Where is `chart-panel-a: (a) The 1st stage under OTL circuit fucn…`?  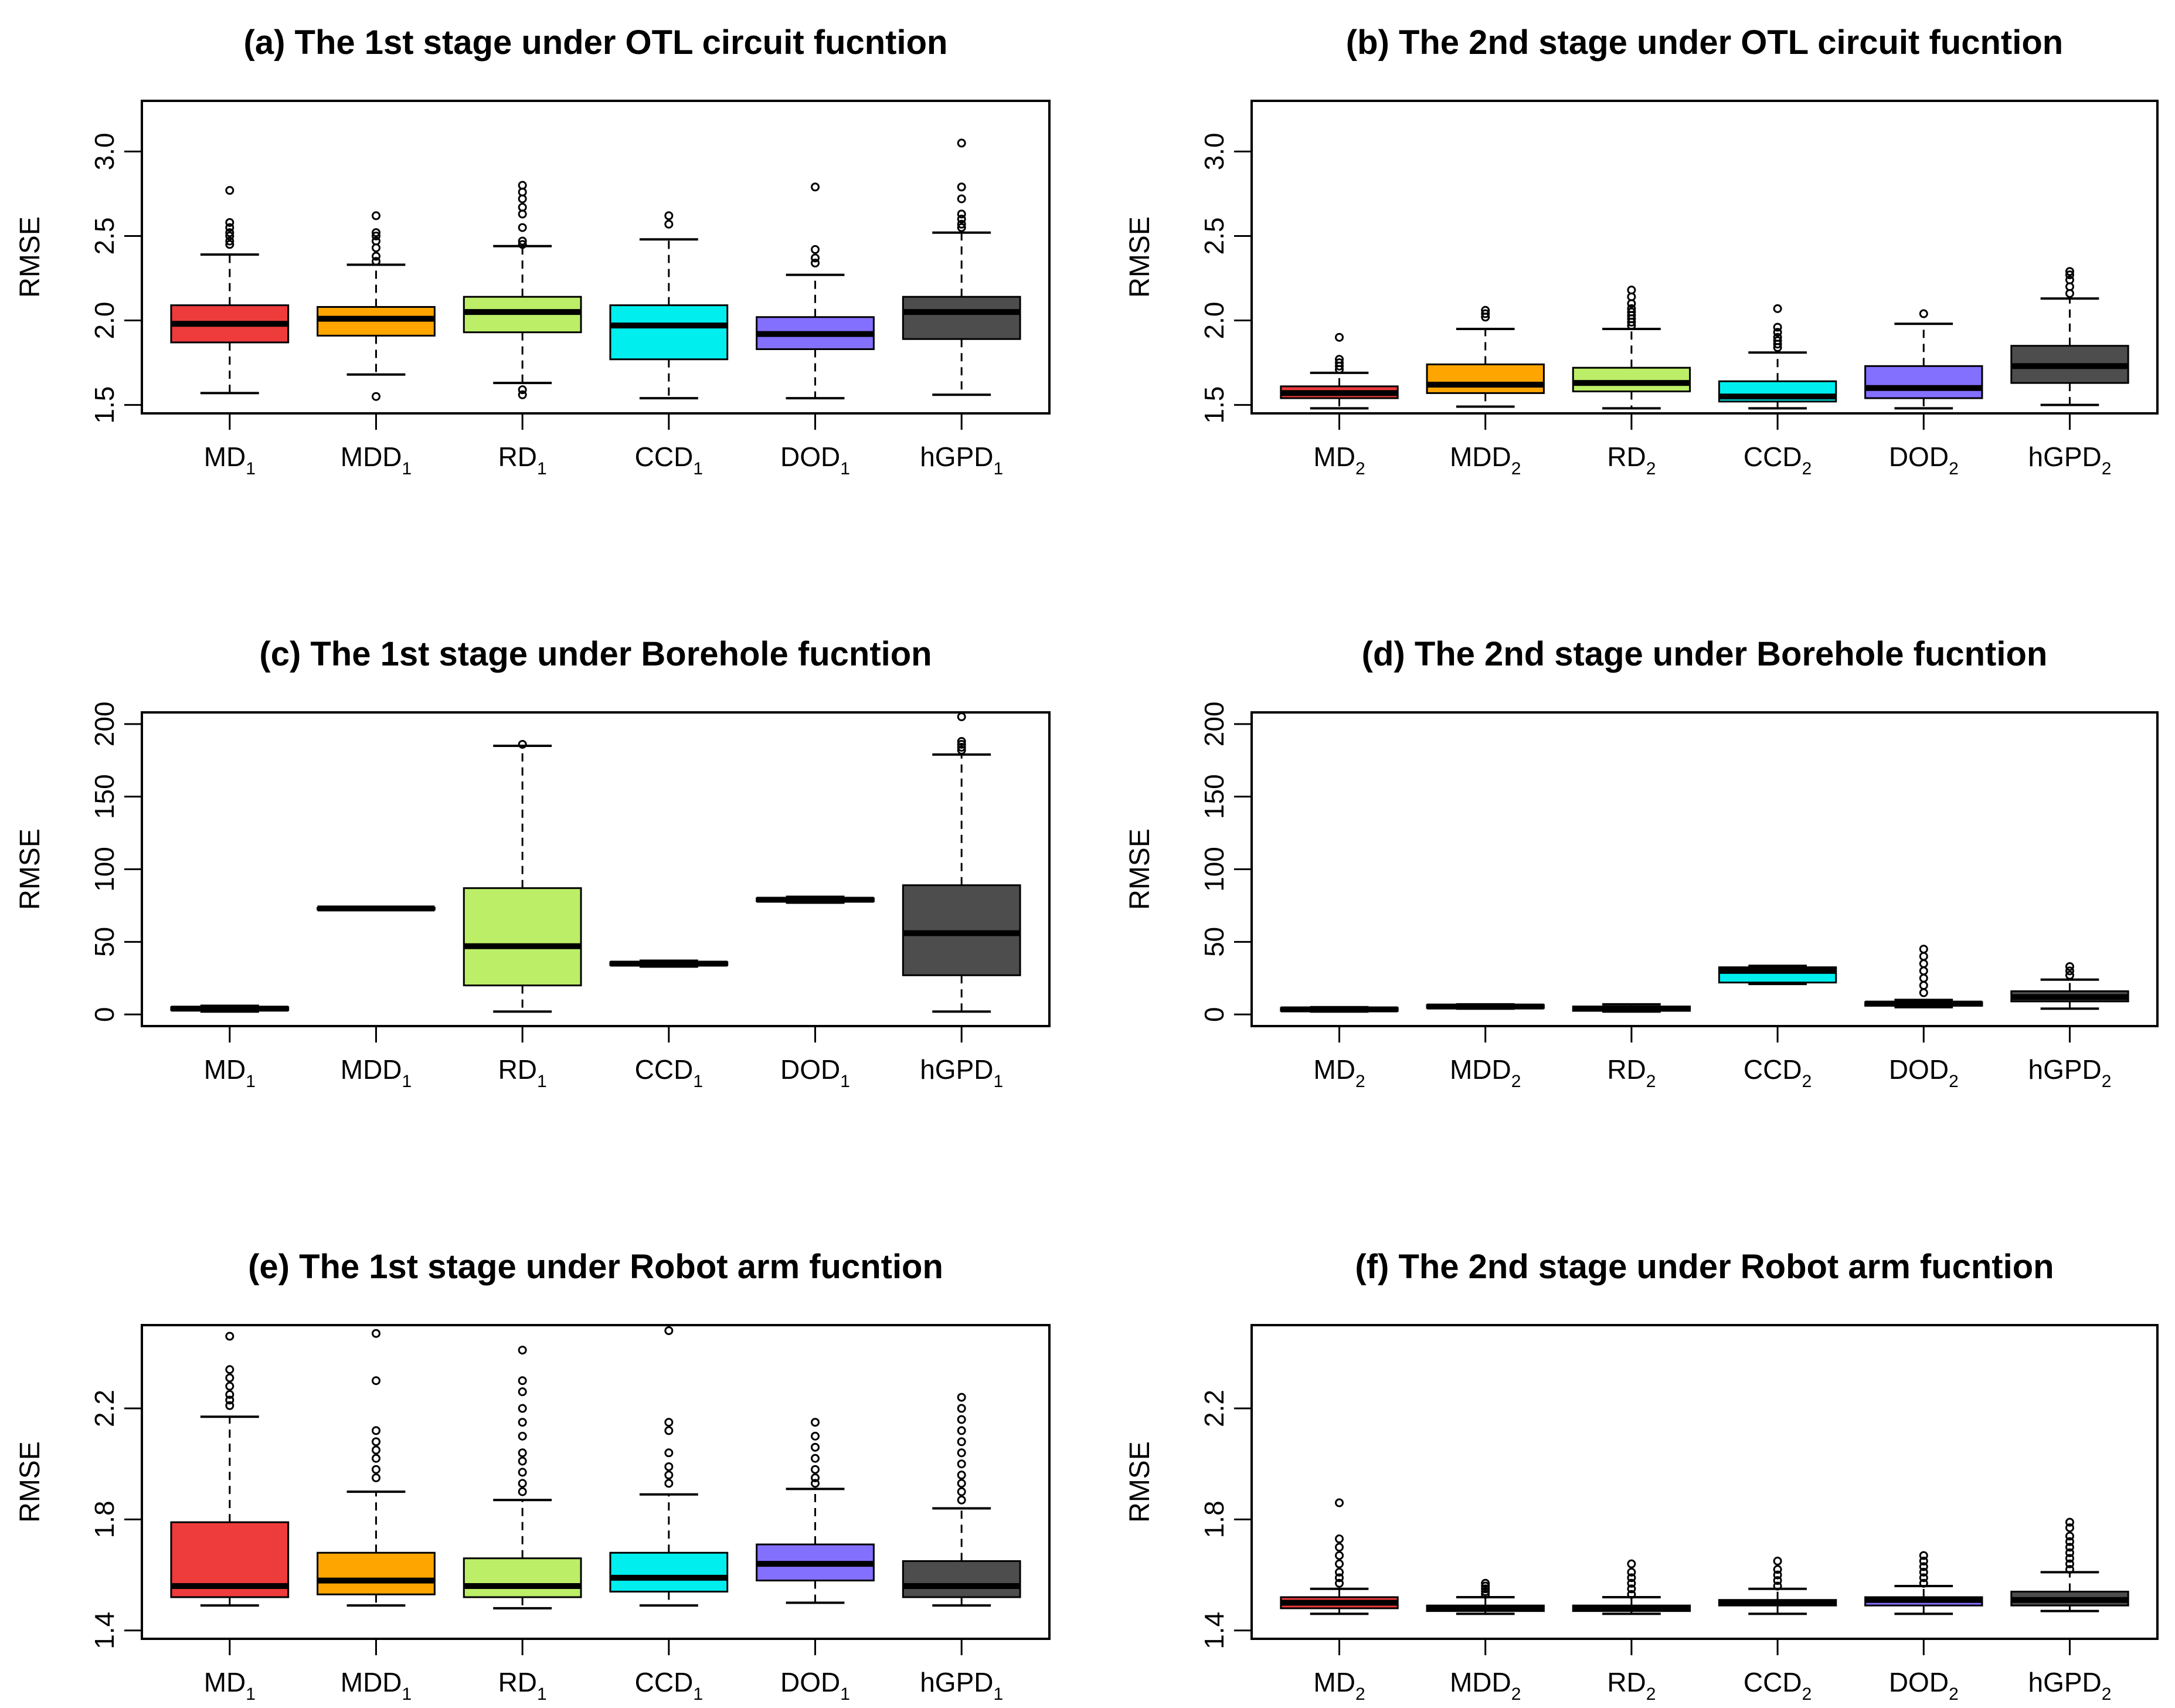 chart-panel-a: (a) The 1st stage under OTL circuit fucn… is located at coordinates (533, 250).